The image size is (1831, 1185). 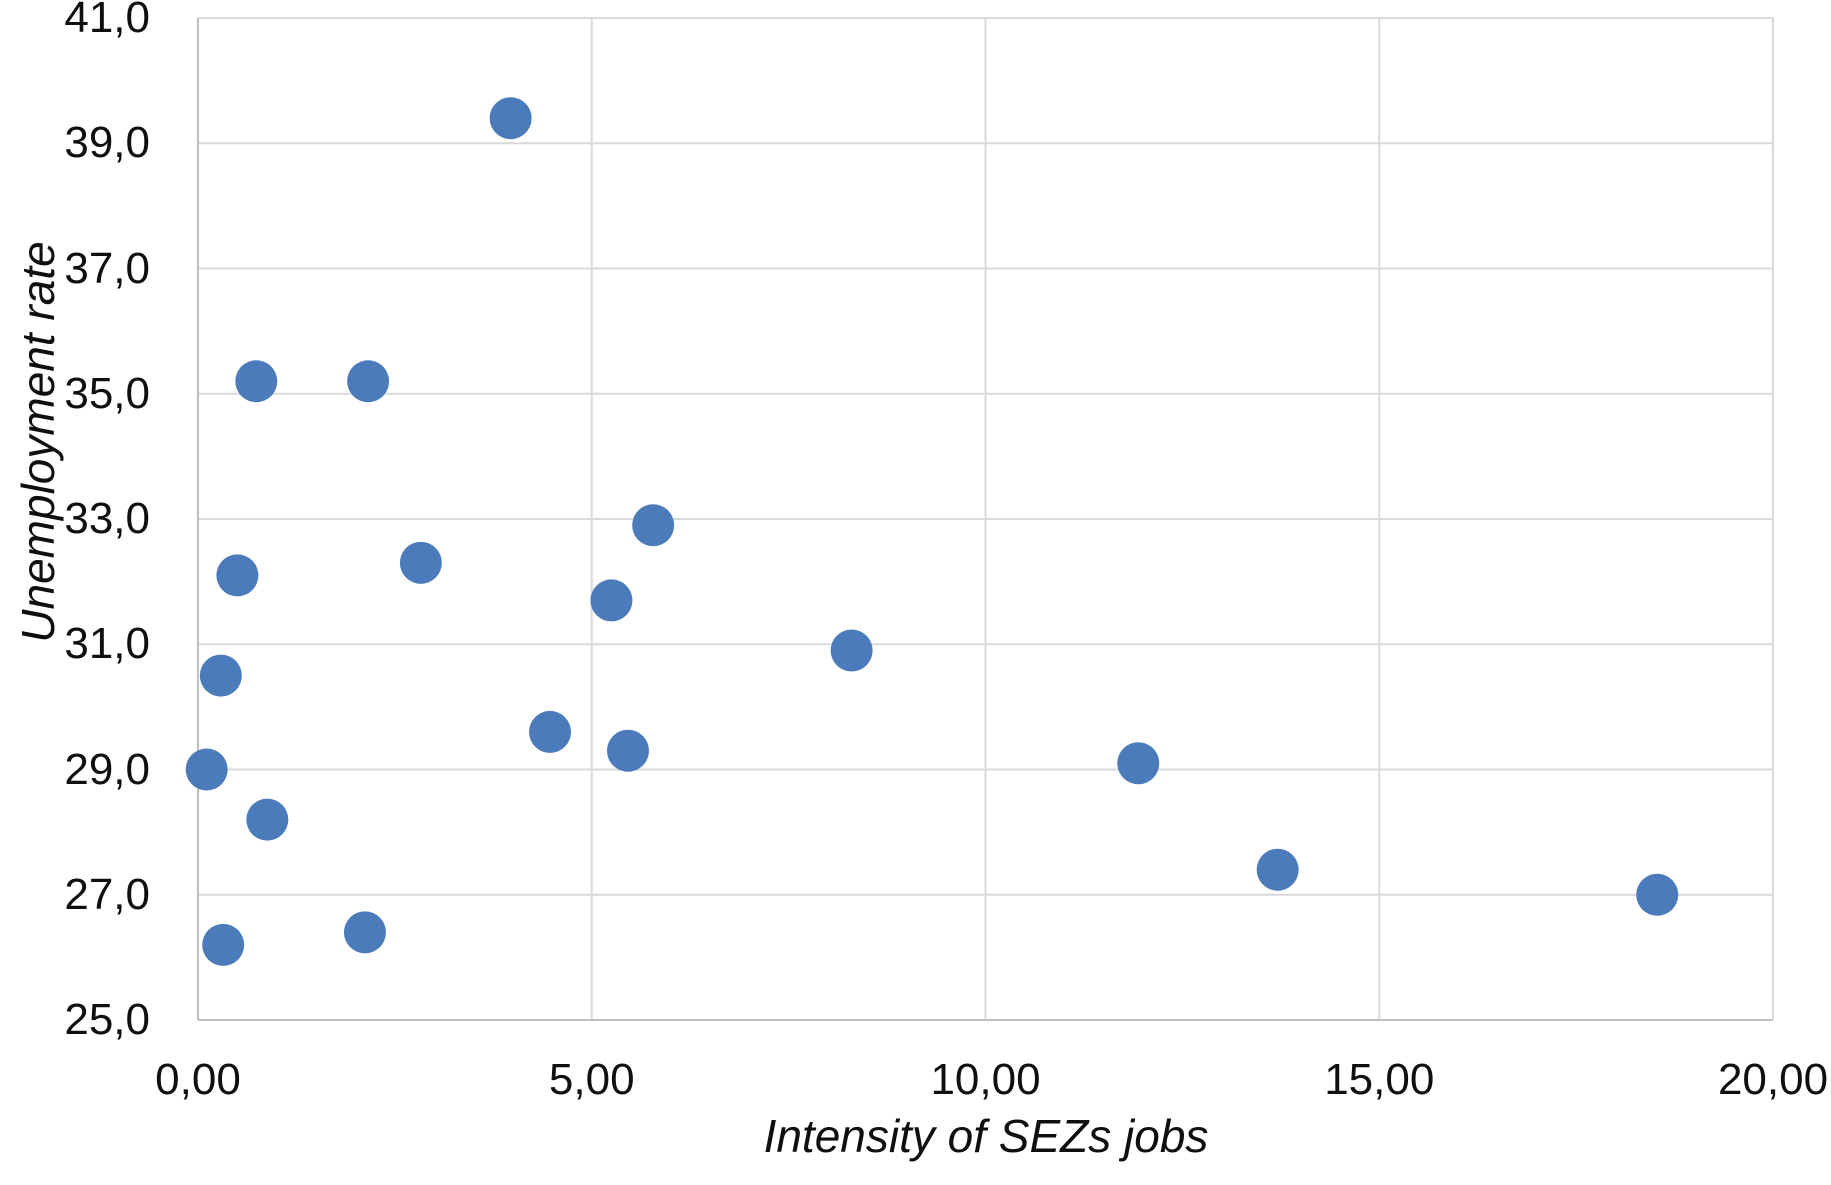 I want to click on x-axis-tick-label: 0,00, so click(x=198, y=1079).